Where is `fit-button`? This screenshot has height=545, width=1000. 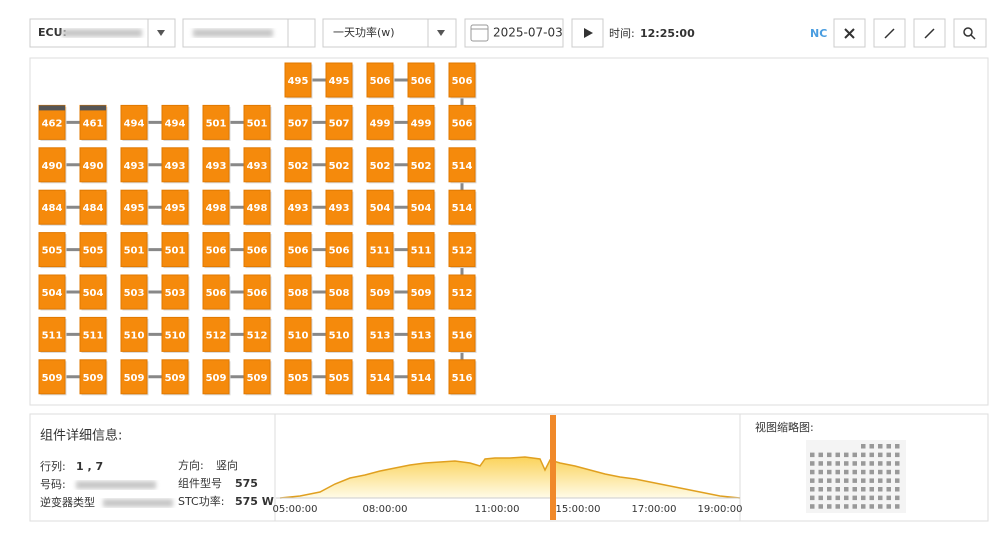 fit-button is located at coordinates (849, 33).